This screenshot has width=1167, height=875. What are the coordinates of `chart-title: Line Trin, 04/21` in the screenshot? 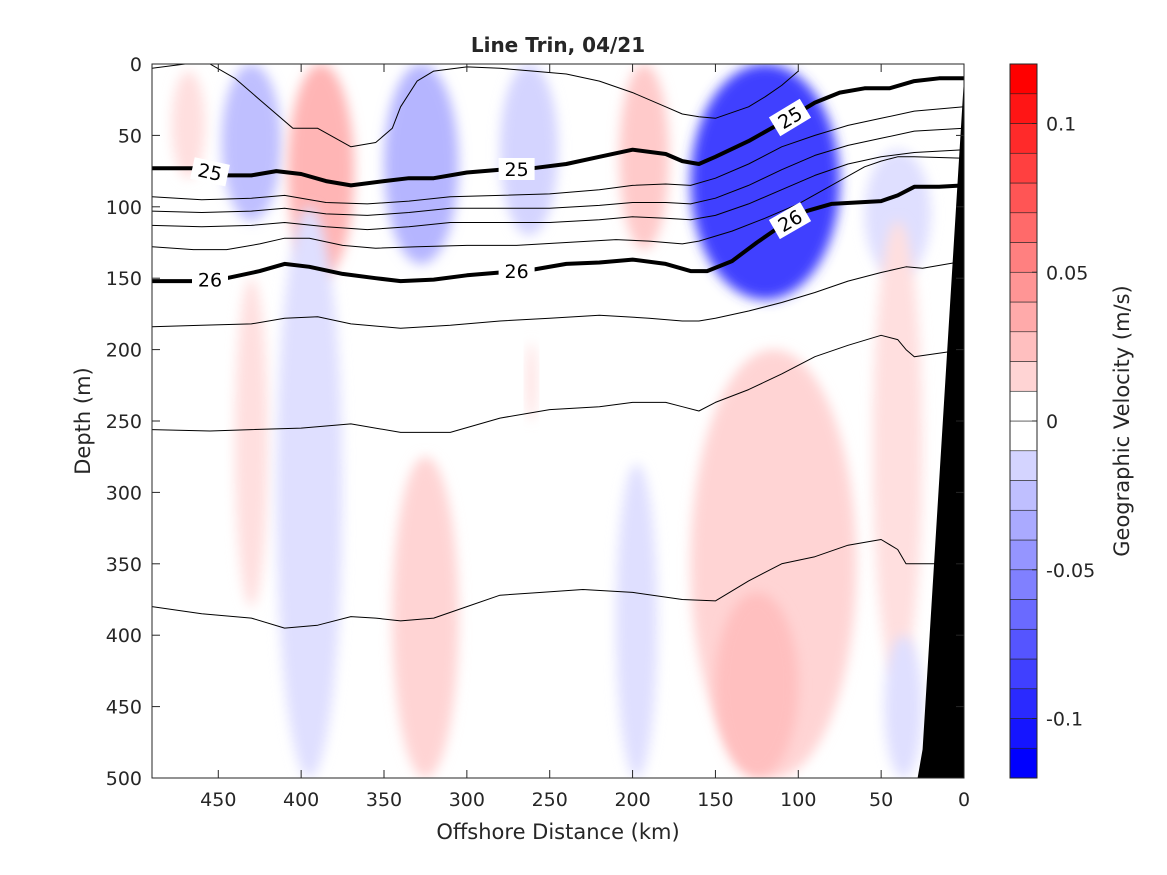 It's located at (558, 45).